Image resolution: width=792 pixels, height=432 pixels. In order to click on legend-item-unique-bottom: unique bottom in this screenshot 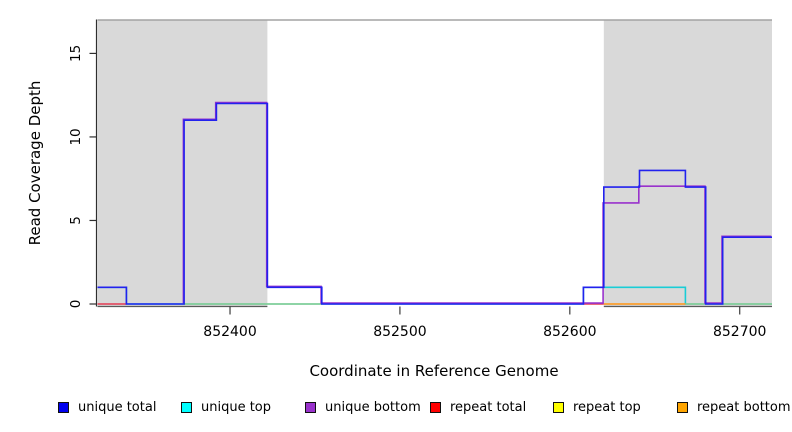, I will do `click(363, 407)`.